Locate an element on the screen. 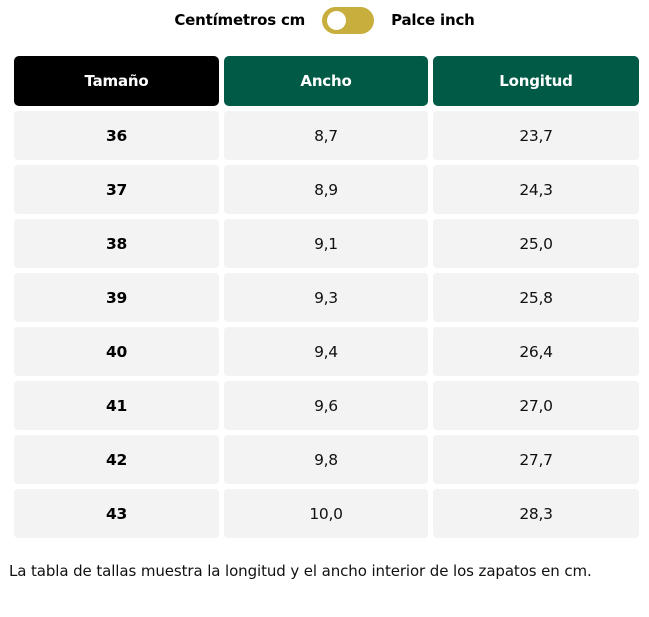 Image resolution: width=649 pixels, height=617 pixels. size-cell: 42 is located at coordinates (116, 459).